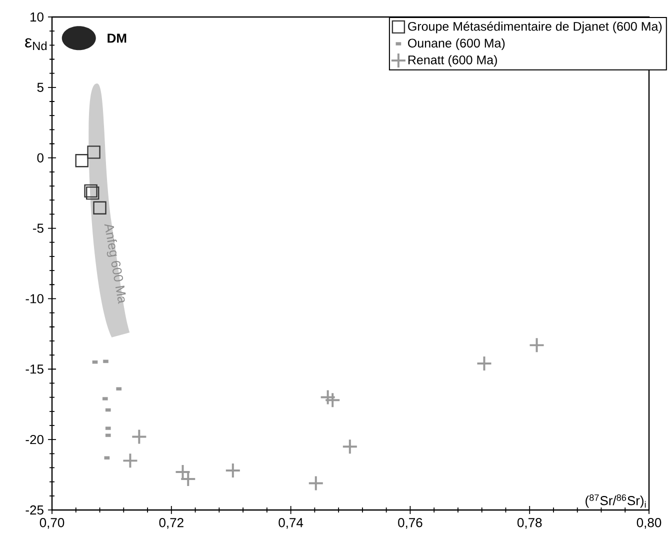 The height and width of the screenshot is (550, 668). What do you see at coordinates (117, 38) in the screenshot?
I see `annotation: DM` at bounding box center [117, 38].